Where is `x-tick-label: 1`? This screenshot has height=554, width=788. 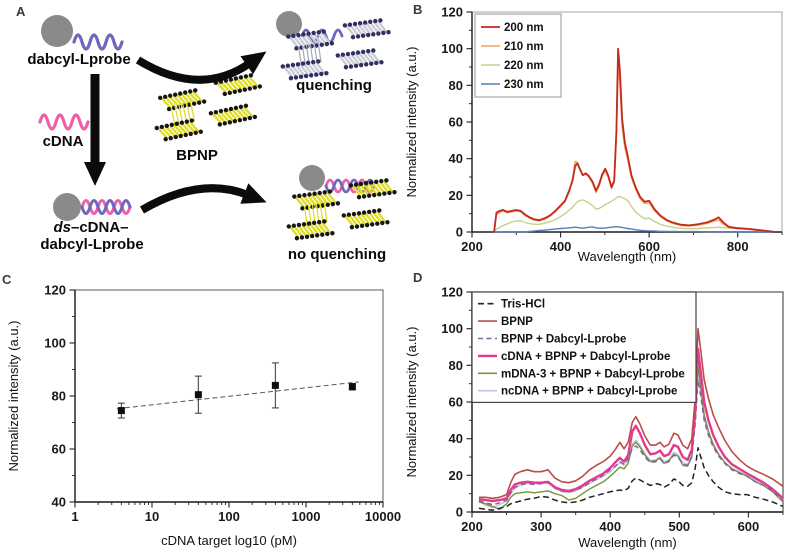 x-tick-label: 1 is located at coordinates (74, 516).